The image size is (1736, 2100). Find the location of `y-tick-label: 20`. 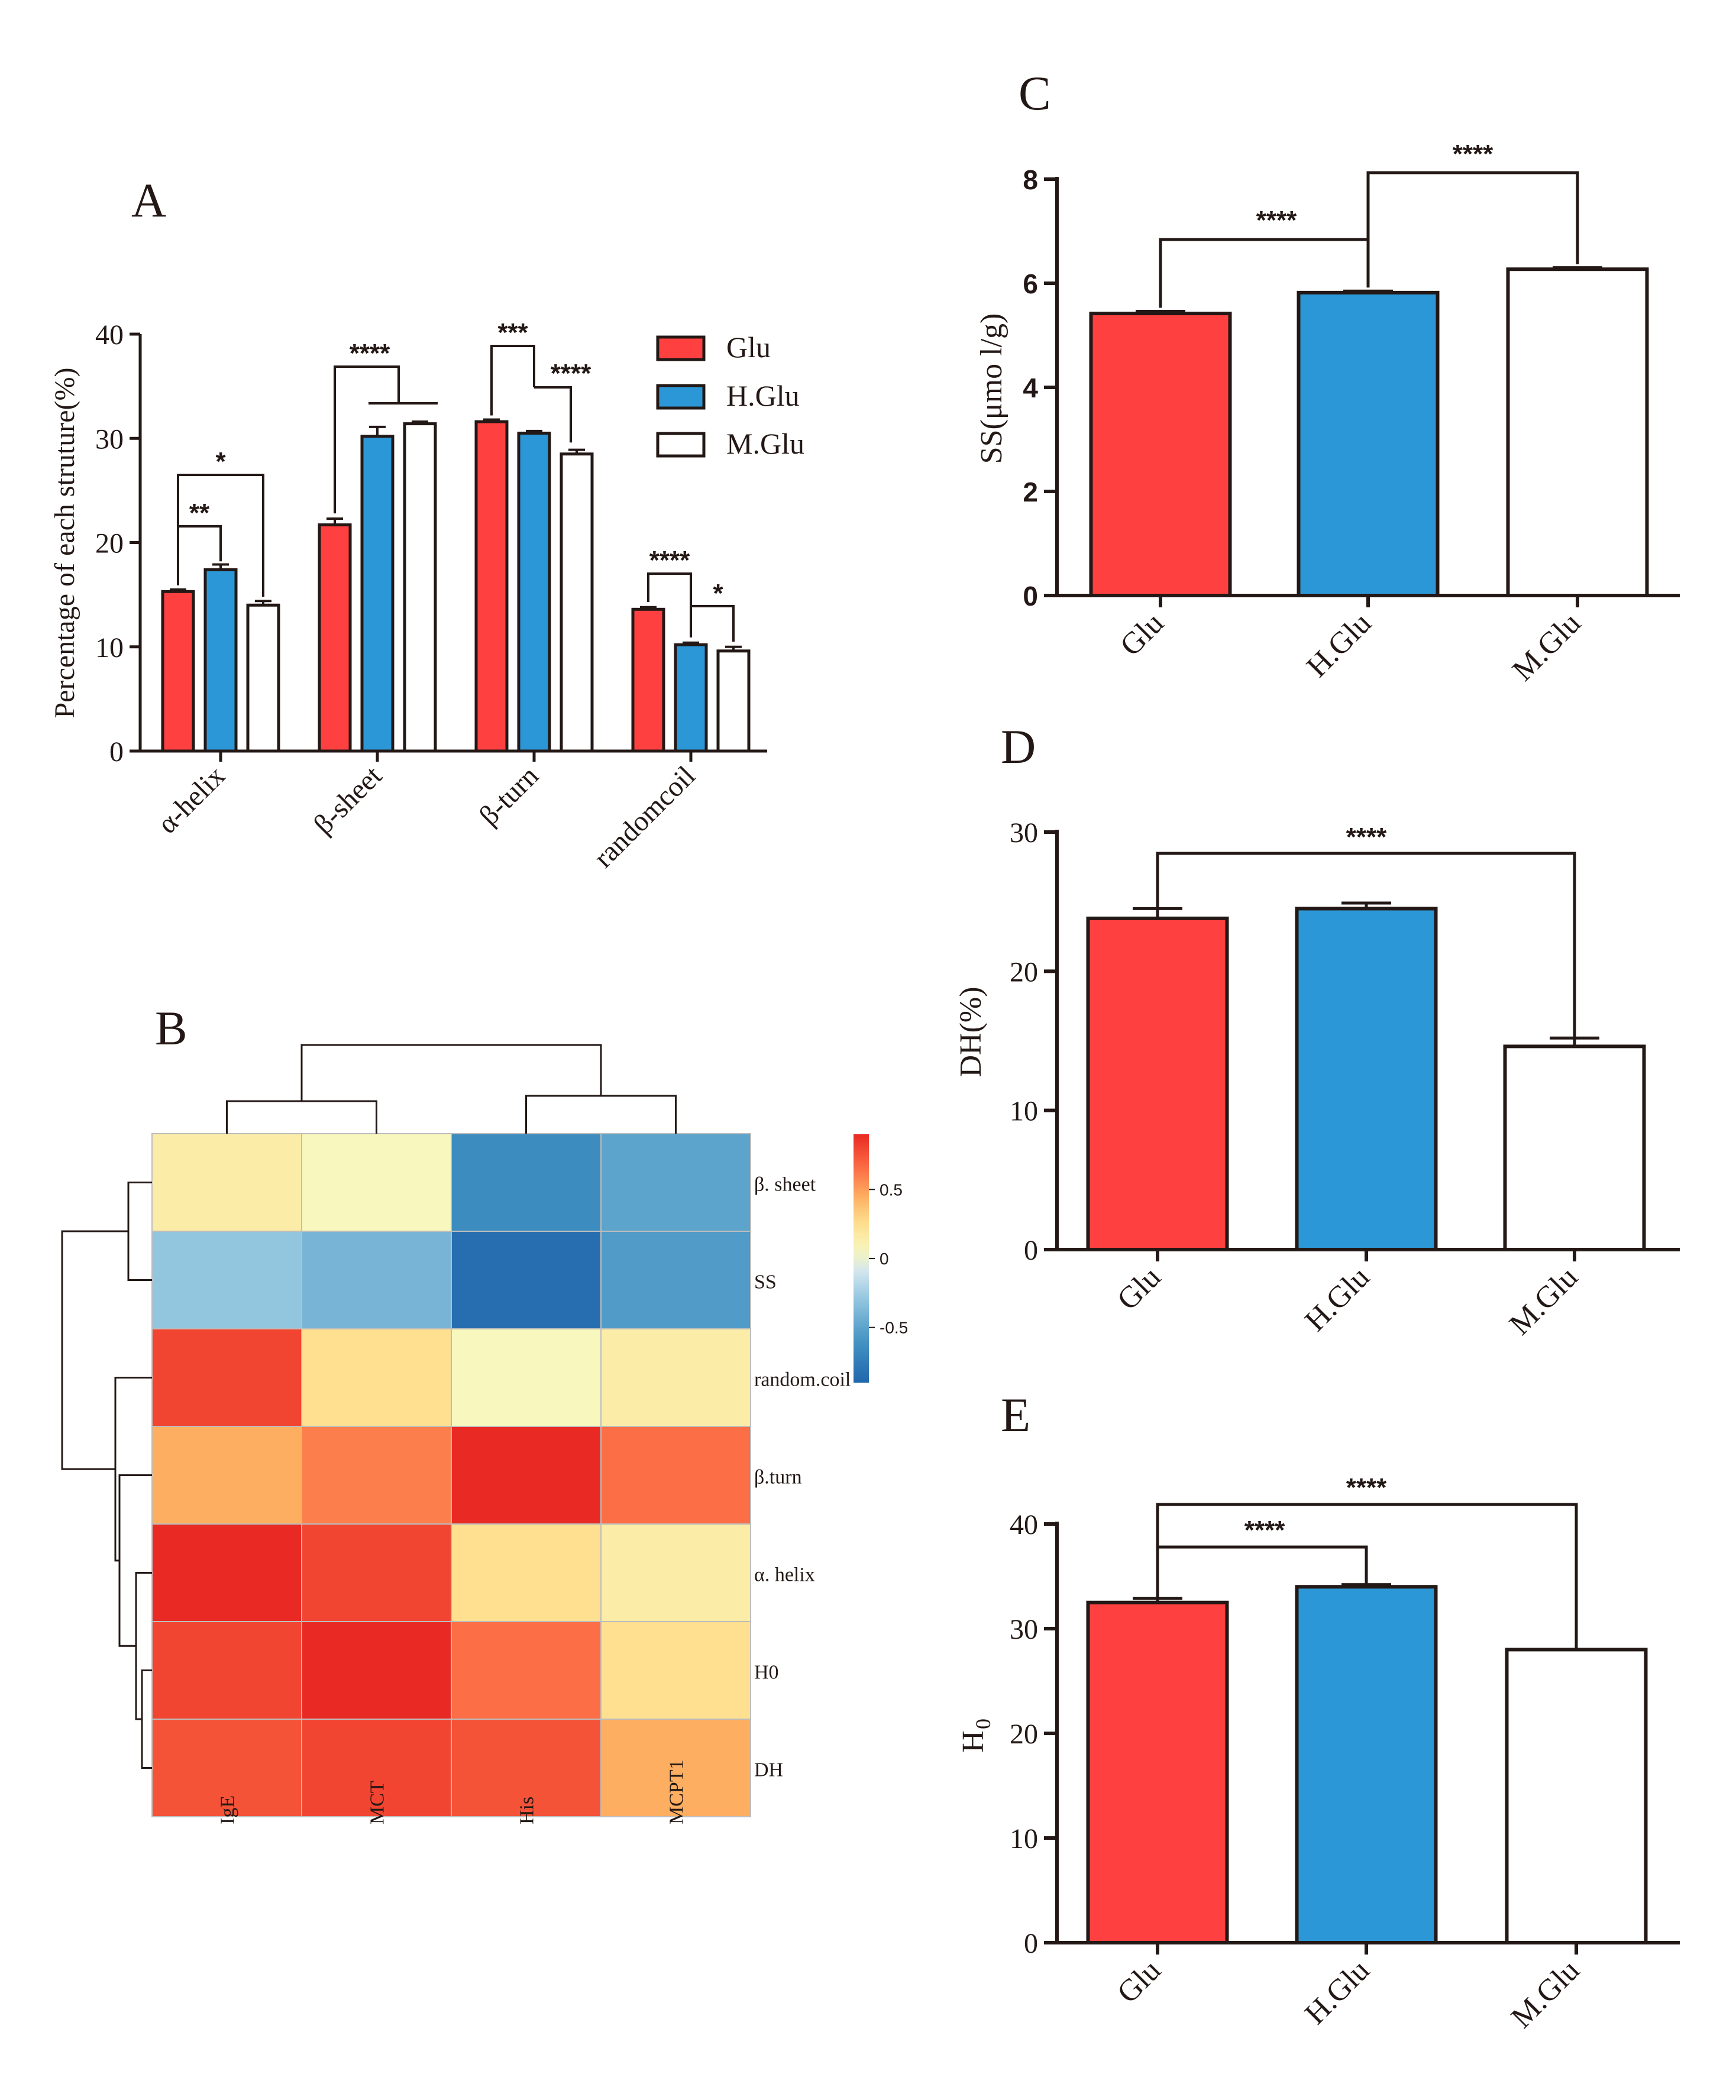

y-tick-label: 20 is located at coordinates (1024, 972).